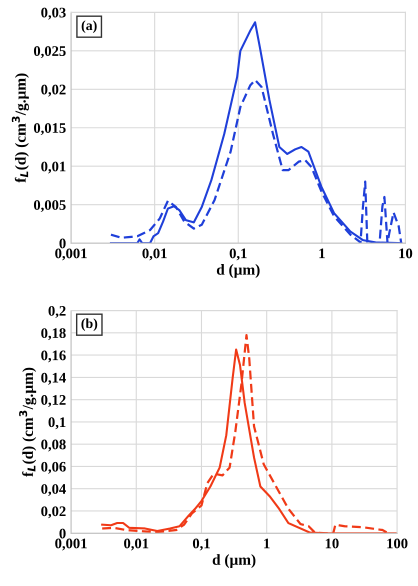 This screenshot has width=418, height=586. What do you see at coordinates (53, 168) in the screenshot?
I see `y-tick-label: 0,01` at bounding box center [53, 168].